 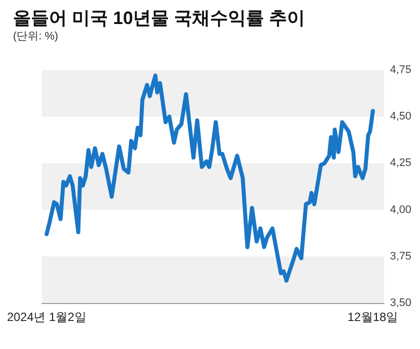 What do you see at coordinates (401, 303) in the screenshot?
I see `y-tick-label: 3,50` at bounding box center [401, 303].